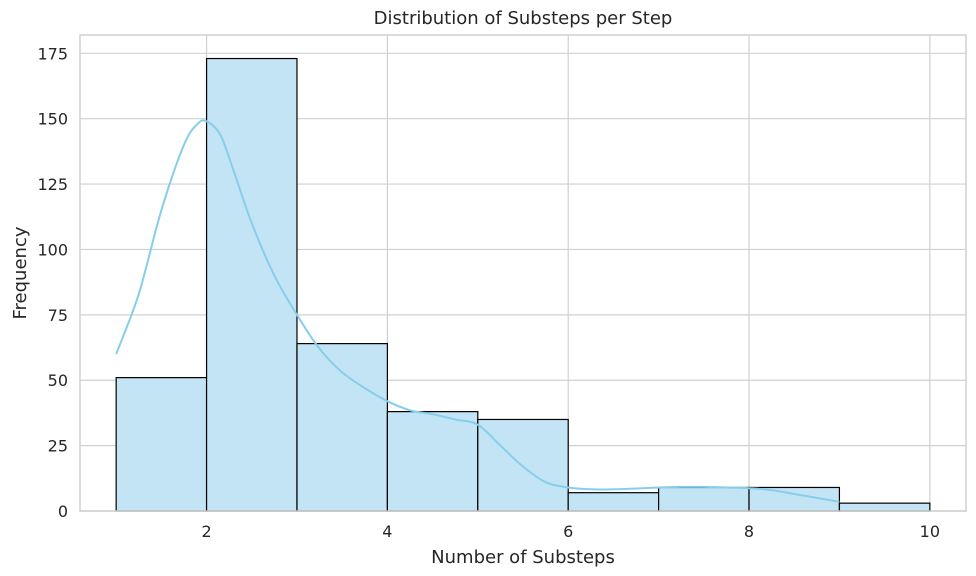  I want to click on y-tick-label: 0, so click(63, 511).